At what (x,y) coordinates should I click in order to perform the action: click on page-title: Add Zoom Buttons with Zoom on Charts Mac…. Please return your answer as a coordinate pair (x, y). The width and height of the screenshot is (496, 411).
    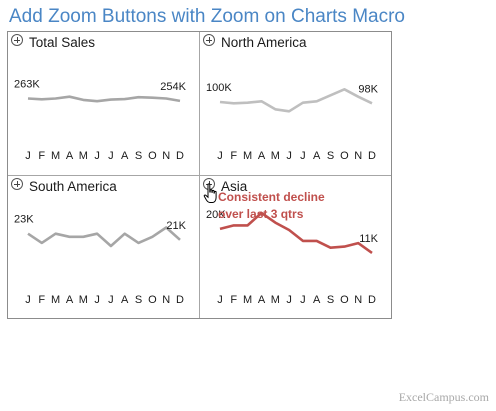
    Looking at the image, I should click on (207, 16).